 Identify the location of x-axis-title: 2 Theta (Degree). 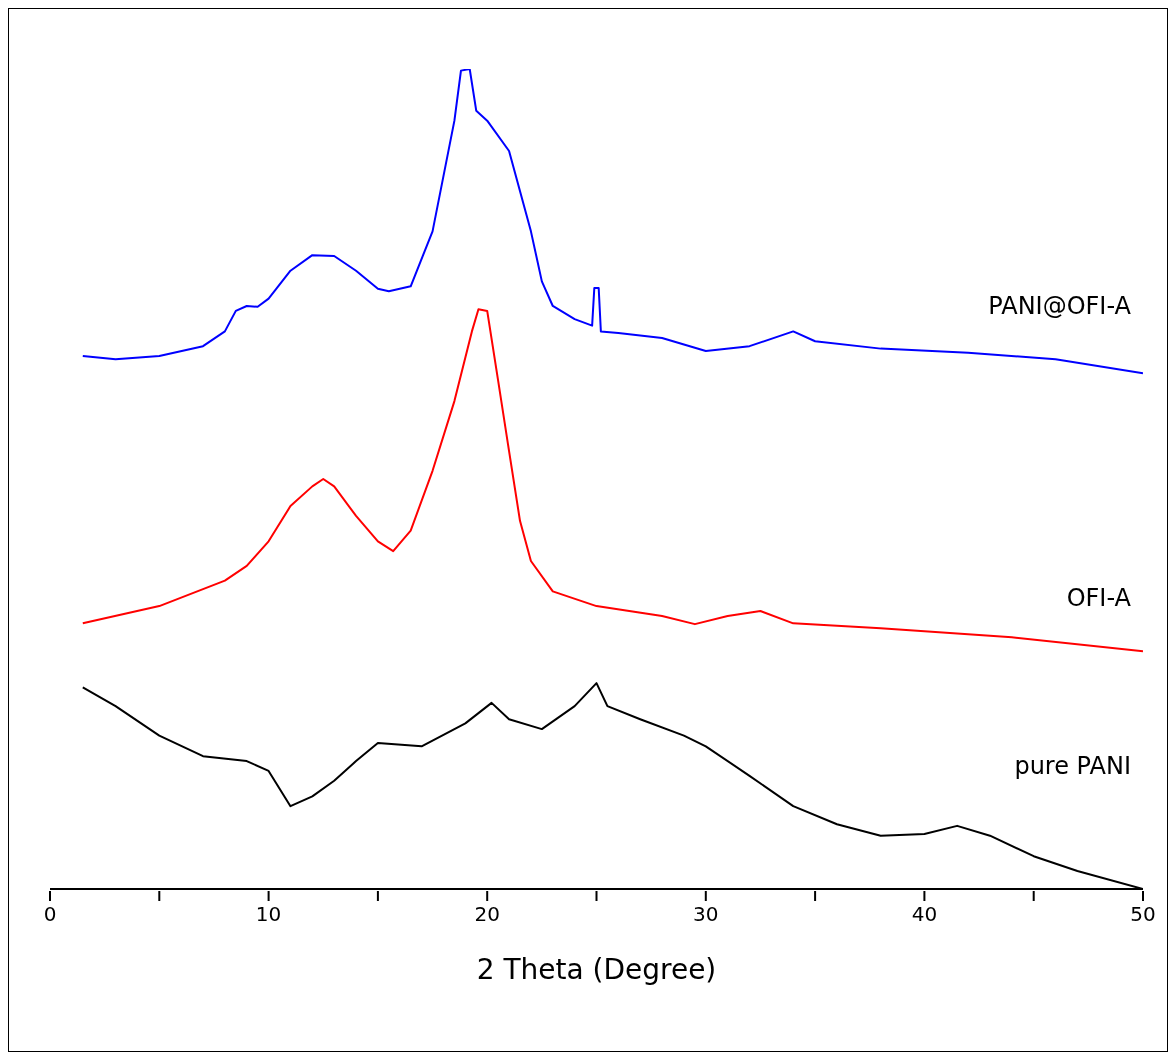
(596, 969).